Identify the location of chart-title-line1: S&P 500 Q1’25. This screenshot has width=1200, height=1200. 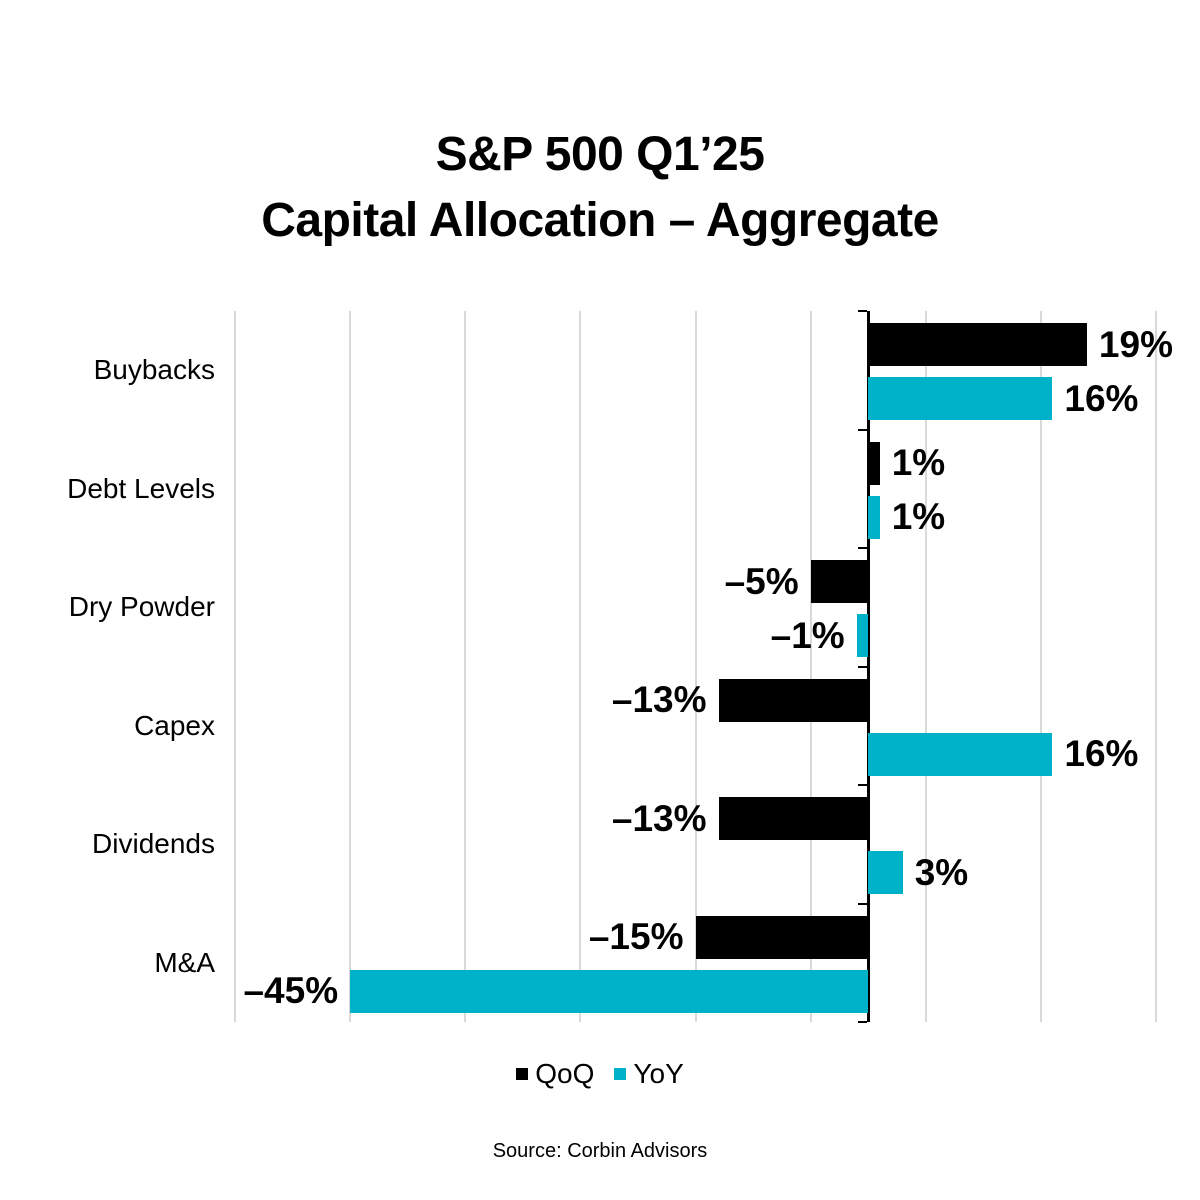
(600, 154).